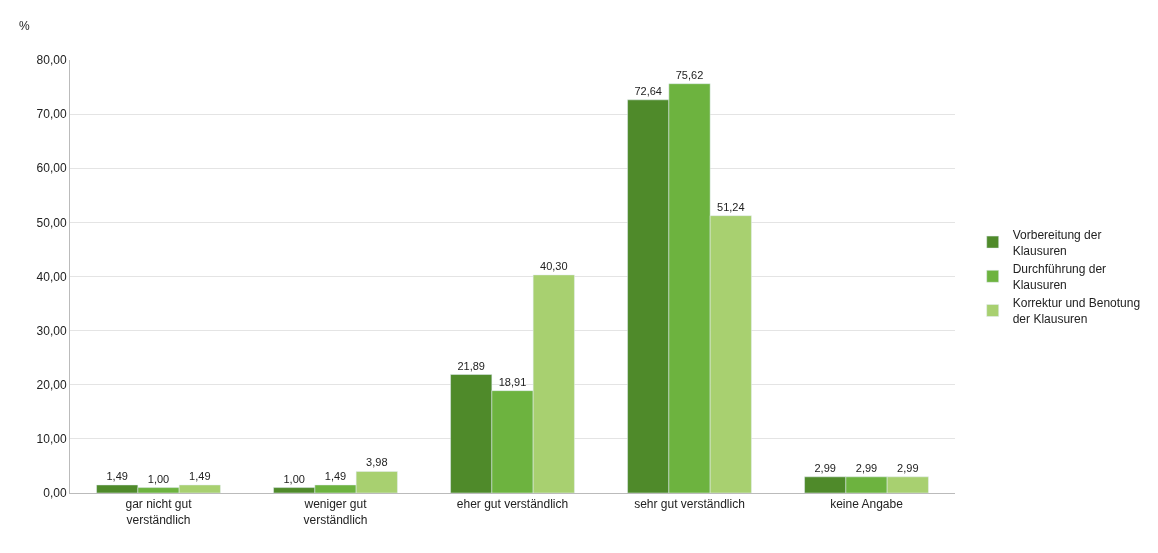 This screenshot has width=1158, height=553. Describe the element at coordinates (159, 512) in the screenshot. I see `x-tick-label: gar nicht gut verständlich` at that location.